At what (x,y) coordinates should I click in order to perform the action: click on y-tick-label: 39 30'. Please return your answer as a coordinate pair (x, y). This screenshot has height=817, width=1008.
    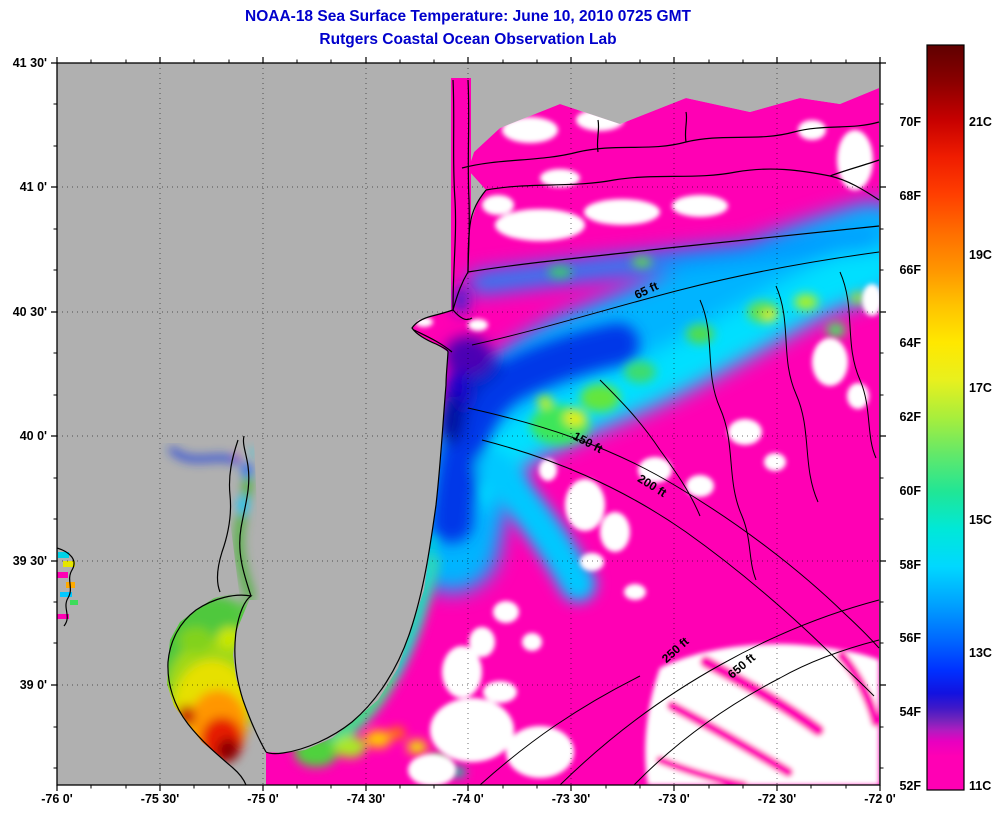
    Looking at the image, I should click on (30, 561).